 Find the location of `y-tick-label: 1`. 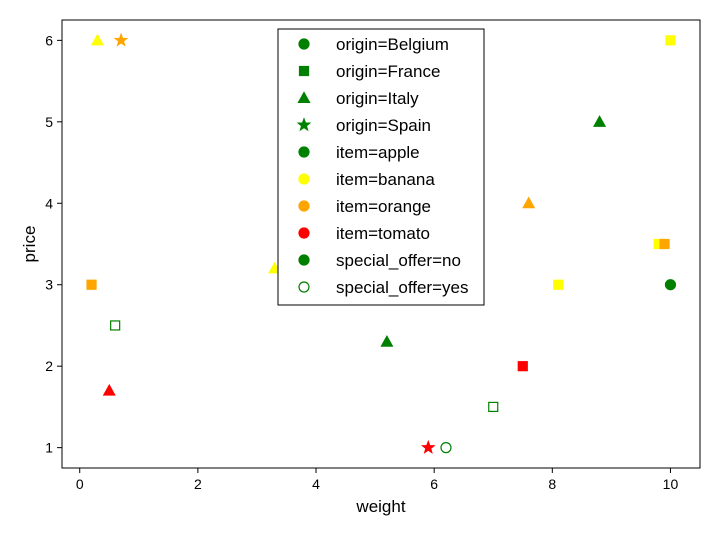

y-tick-label: 1 is located at coordinates (49, 448).